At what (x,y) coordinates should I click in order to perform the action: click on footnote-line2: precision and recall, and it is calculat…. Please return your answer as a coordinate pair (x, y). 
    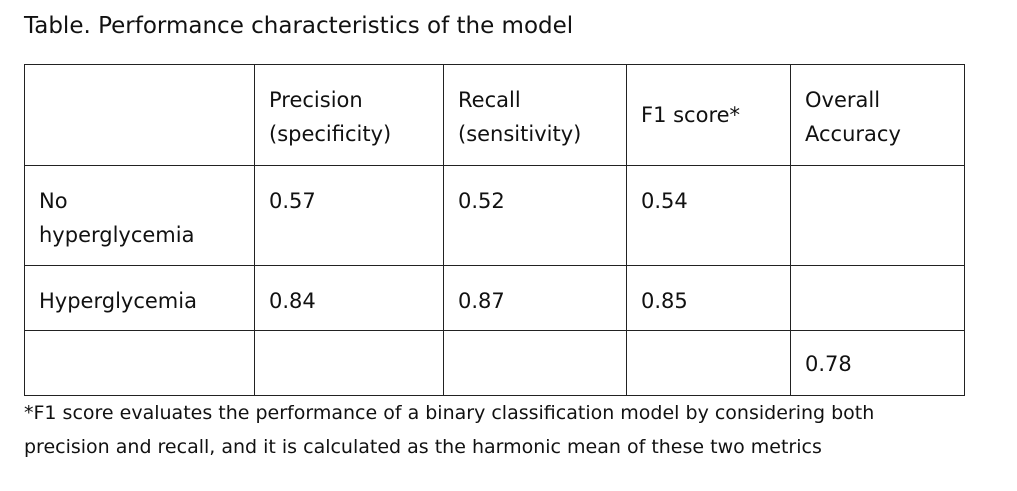
    Looking at the image, I should click on (423, 447).